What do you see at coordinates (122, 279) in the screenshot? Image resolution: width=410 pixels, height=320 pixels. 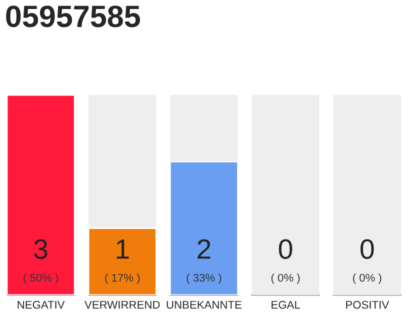 I see `annotation: ( 17% )` at bounding box center [122, 279].